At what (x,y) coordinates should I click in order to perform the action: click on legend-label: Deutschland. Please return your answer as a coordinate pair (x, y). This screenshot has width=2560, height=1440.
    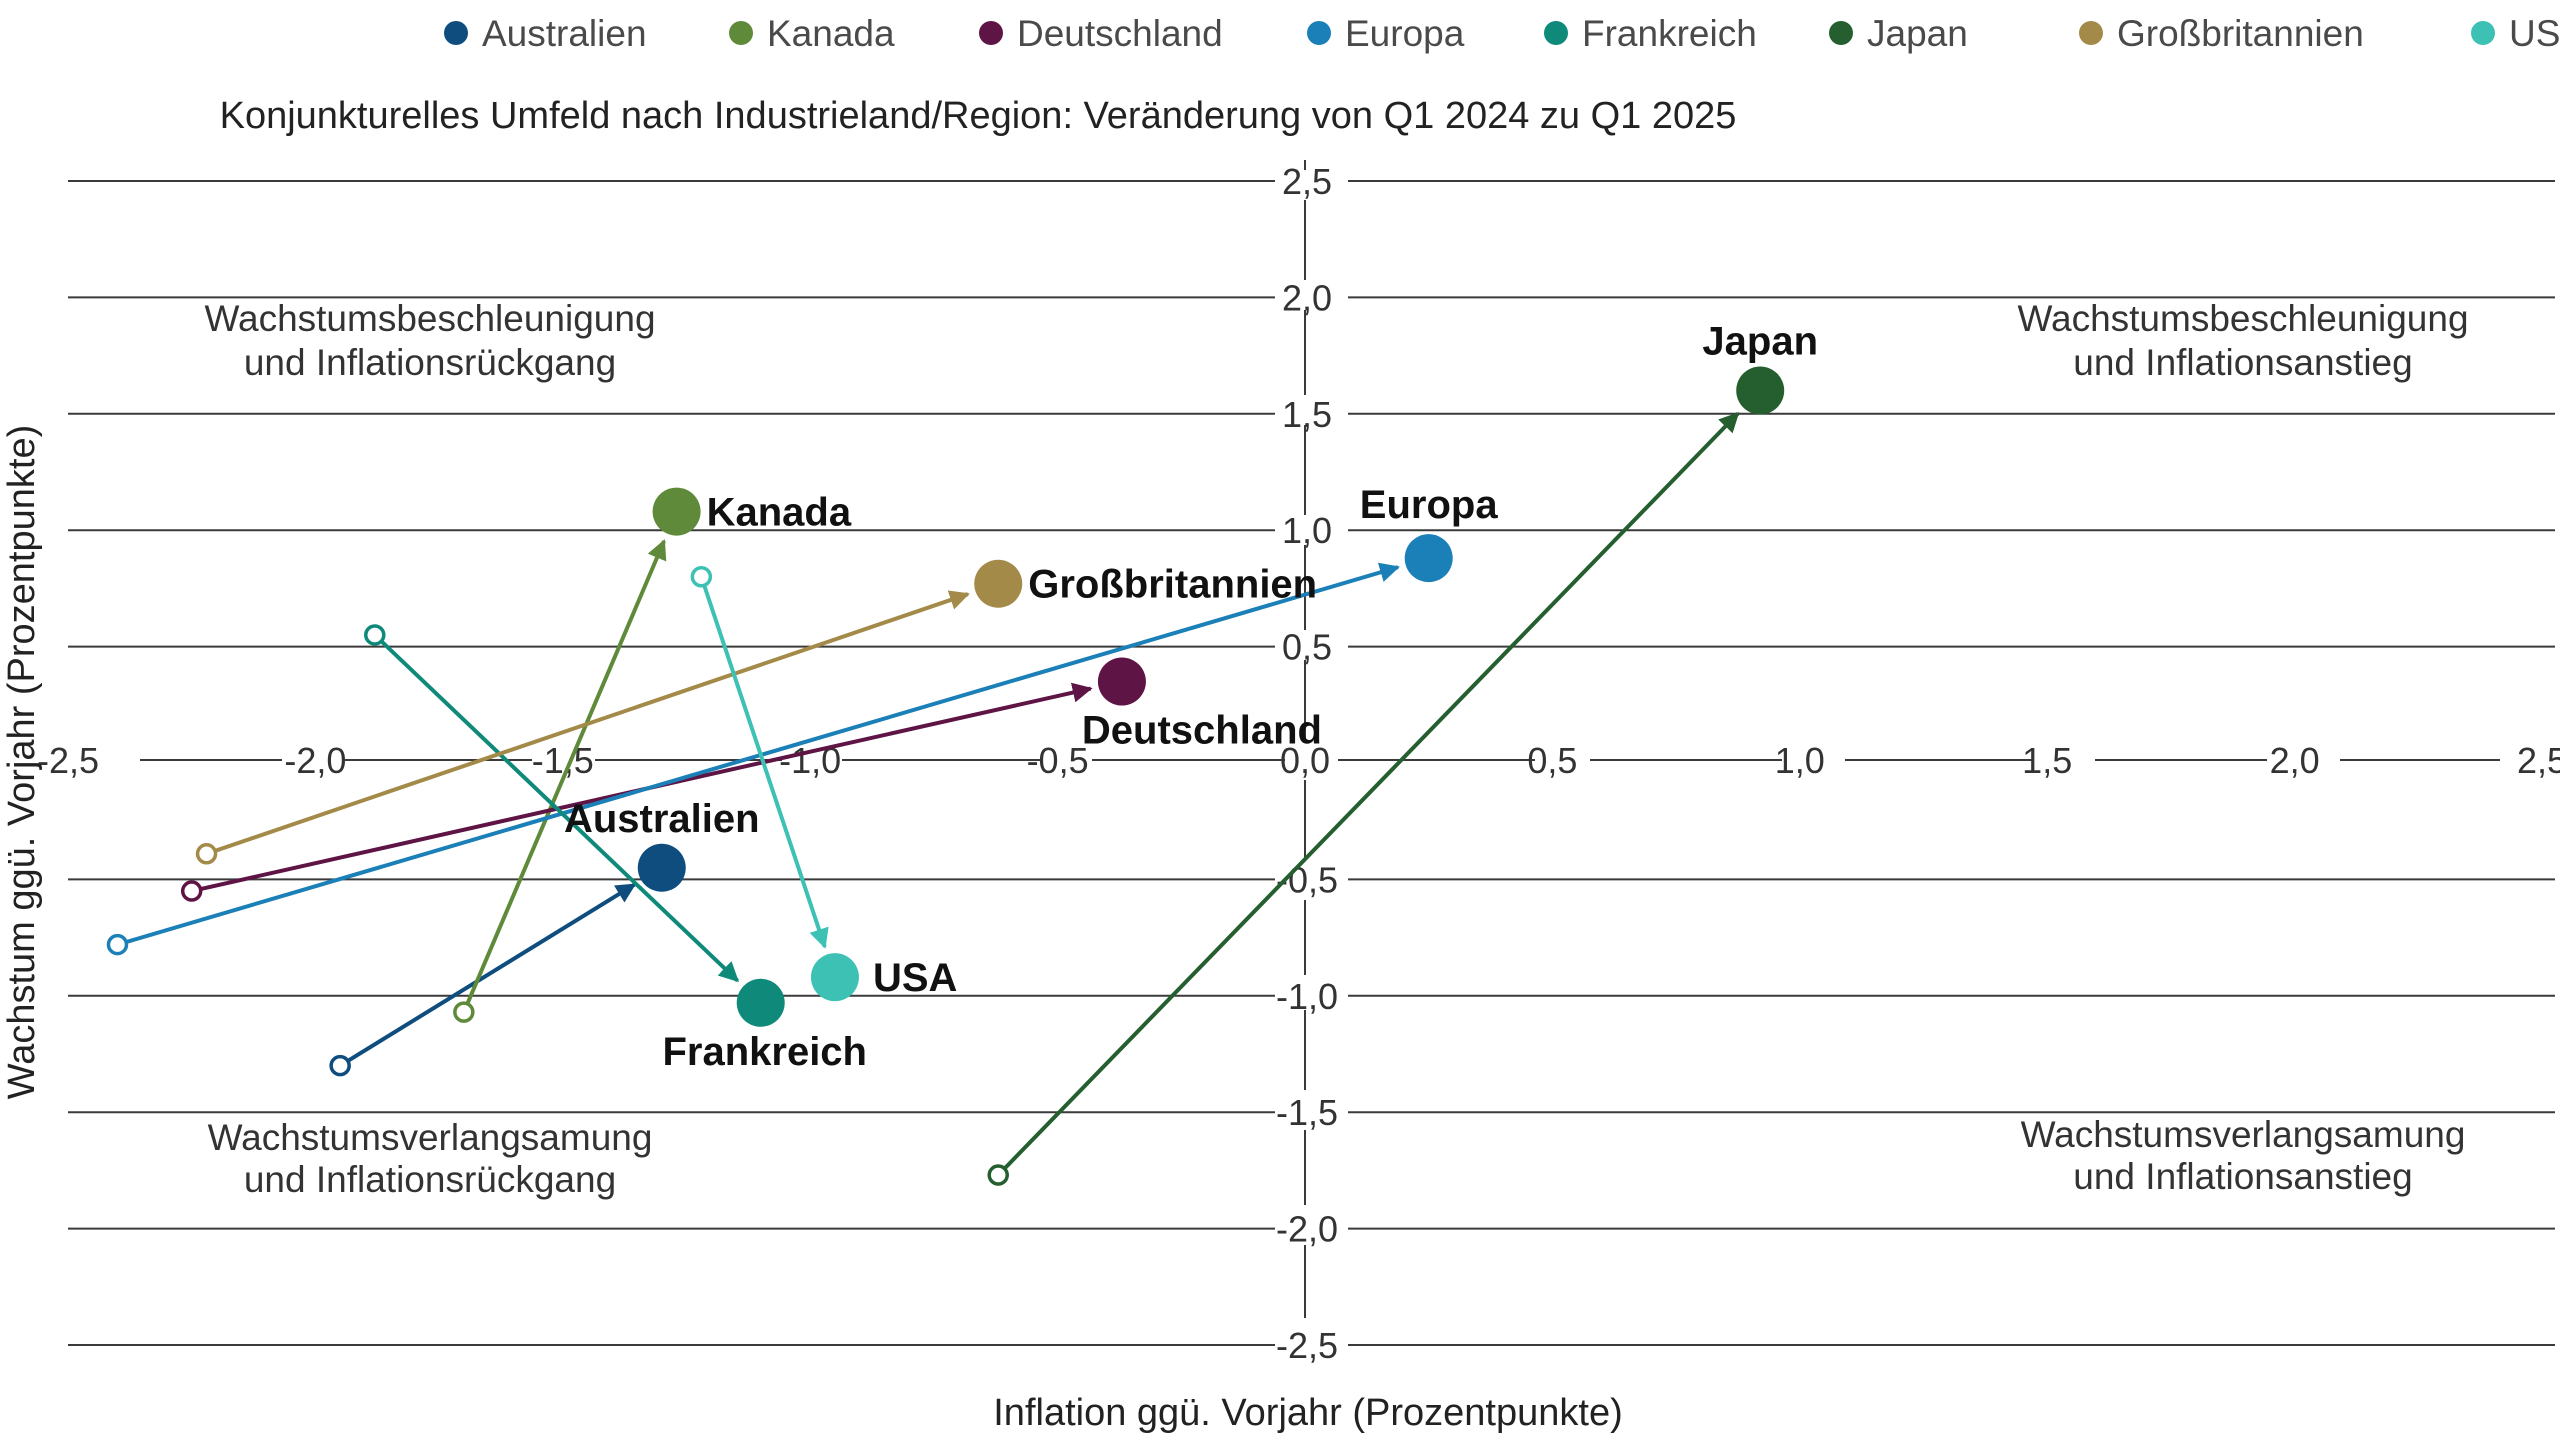
    Looking at the image, I should click on (1120, 33).